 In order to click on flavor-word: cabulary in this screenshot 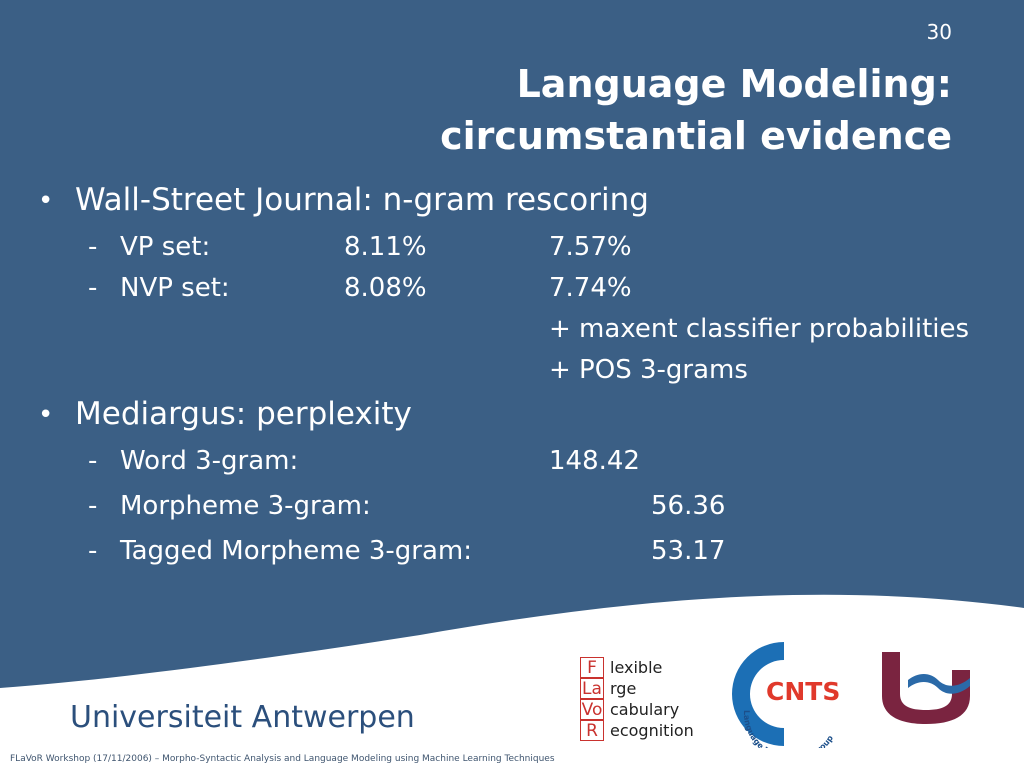, I will do `click(645, 709)`.